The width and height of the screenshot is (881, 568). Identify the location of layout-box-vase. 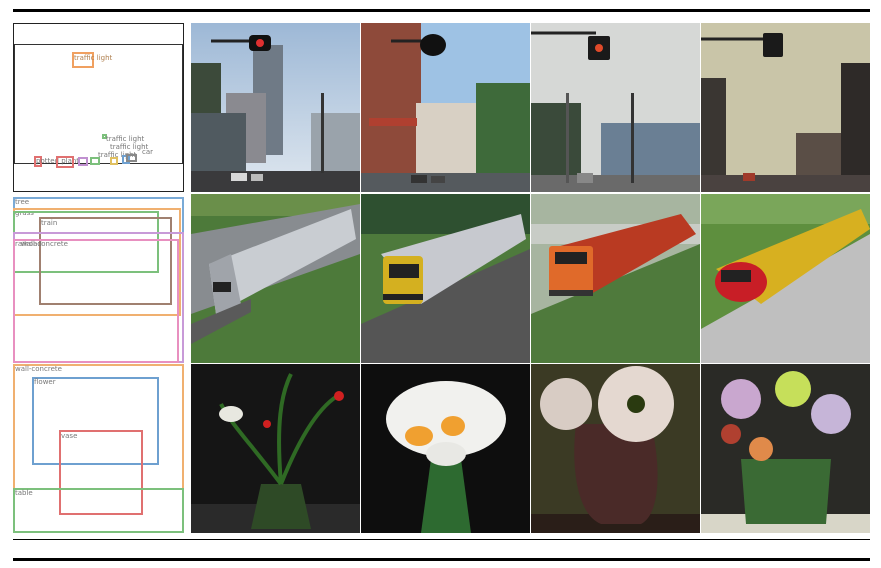
(101, 472).